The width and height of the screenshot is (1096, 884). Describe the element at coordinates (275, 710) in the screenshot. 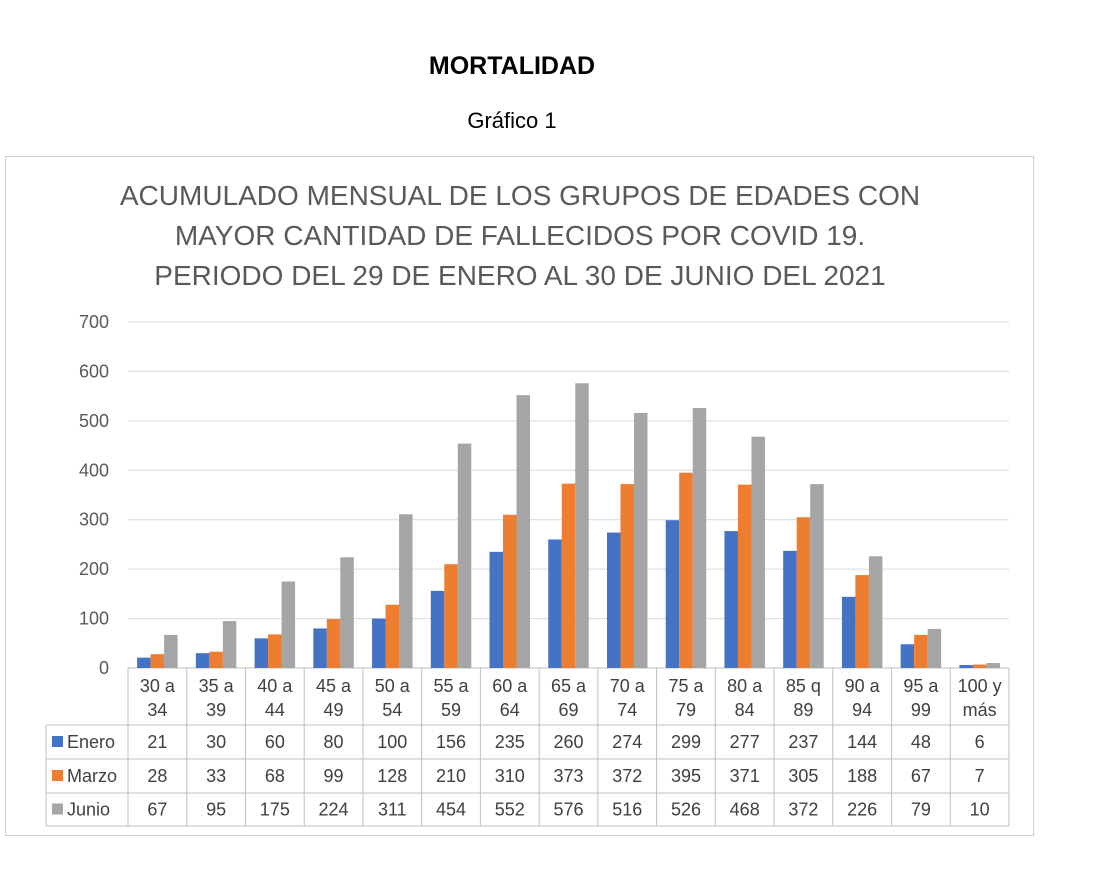

I see `category-label: 44` at that location.